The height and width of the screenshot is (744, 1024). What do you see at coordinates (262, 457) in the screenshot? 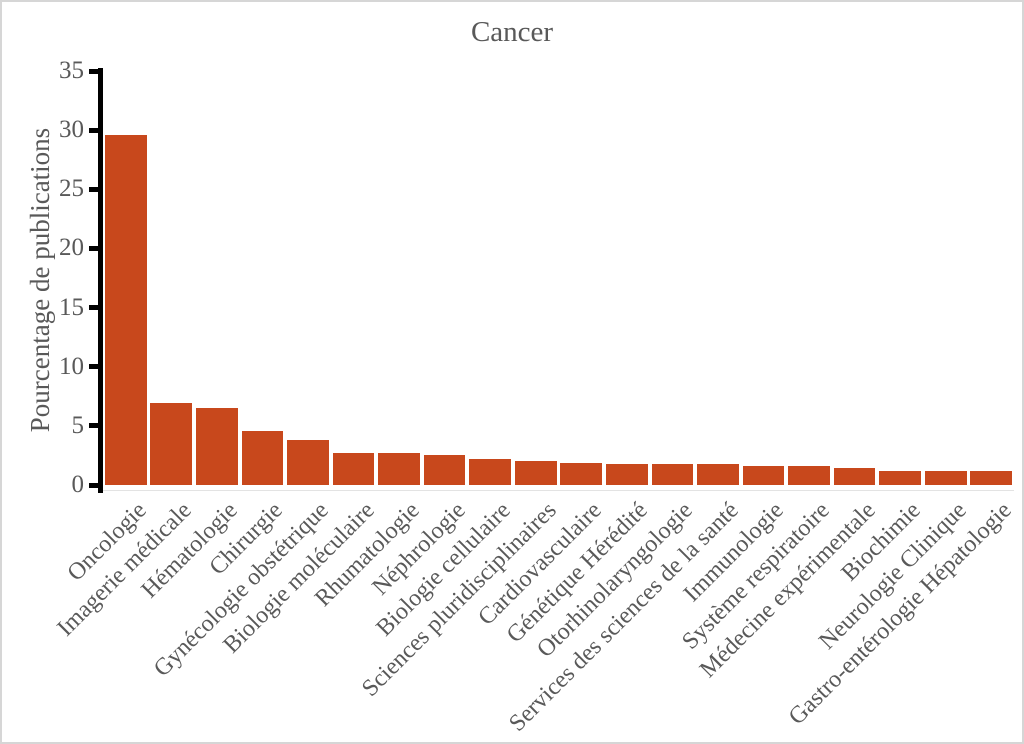
I see `bar-chirurgie` at bounding box center [262, 457].